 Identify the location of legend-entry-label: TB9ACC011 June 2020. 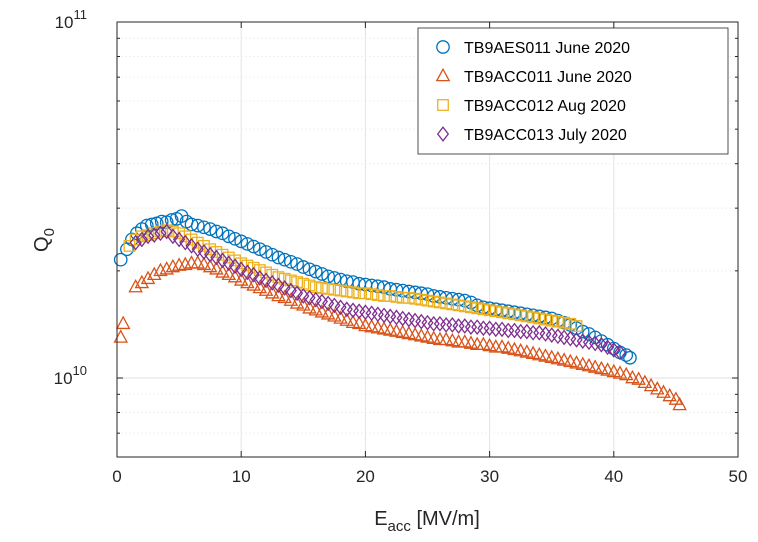
(548, 77).